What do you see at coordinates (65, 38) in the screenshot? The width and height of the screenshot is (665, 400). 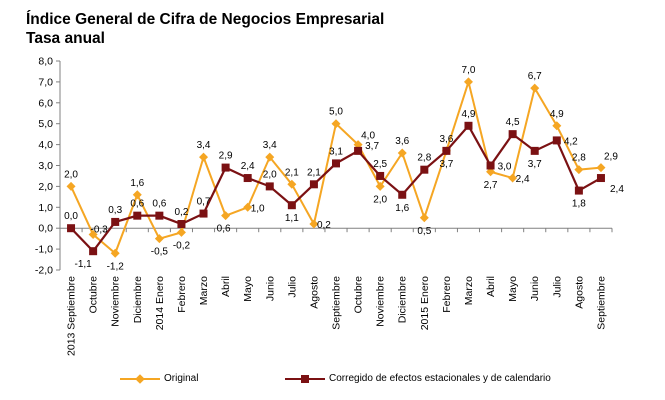 I see `chart-subtitle: Tasa anual` at bounding box center [65, 38].